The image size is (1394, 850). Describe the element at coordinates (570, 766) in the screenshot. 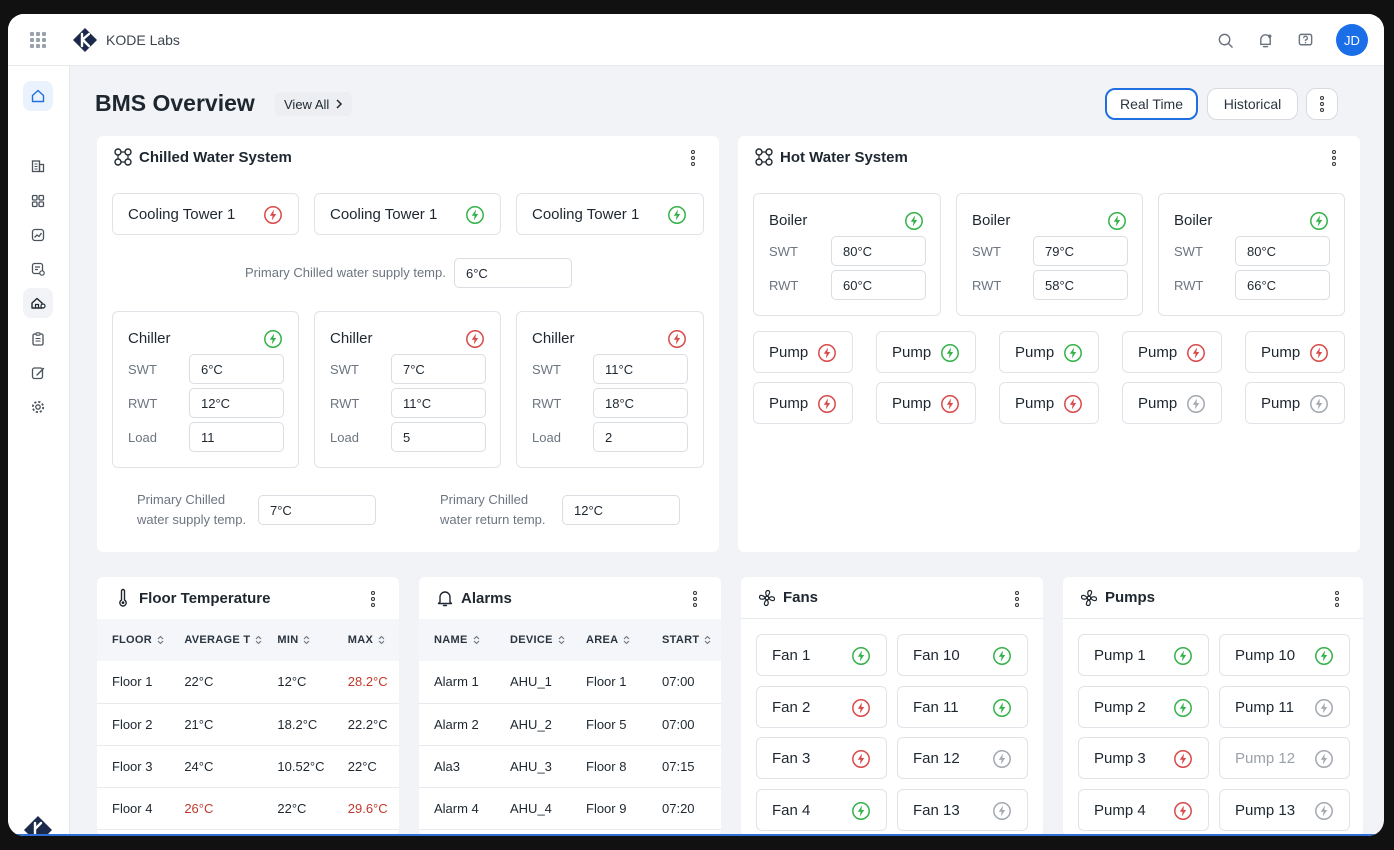

I see `table-row: Ala3 AHU_3 Floor 8 07:15` at that location.